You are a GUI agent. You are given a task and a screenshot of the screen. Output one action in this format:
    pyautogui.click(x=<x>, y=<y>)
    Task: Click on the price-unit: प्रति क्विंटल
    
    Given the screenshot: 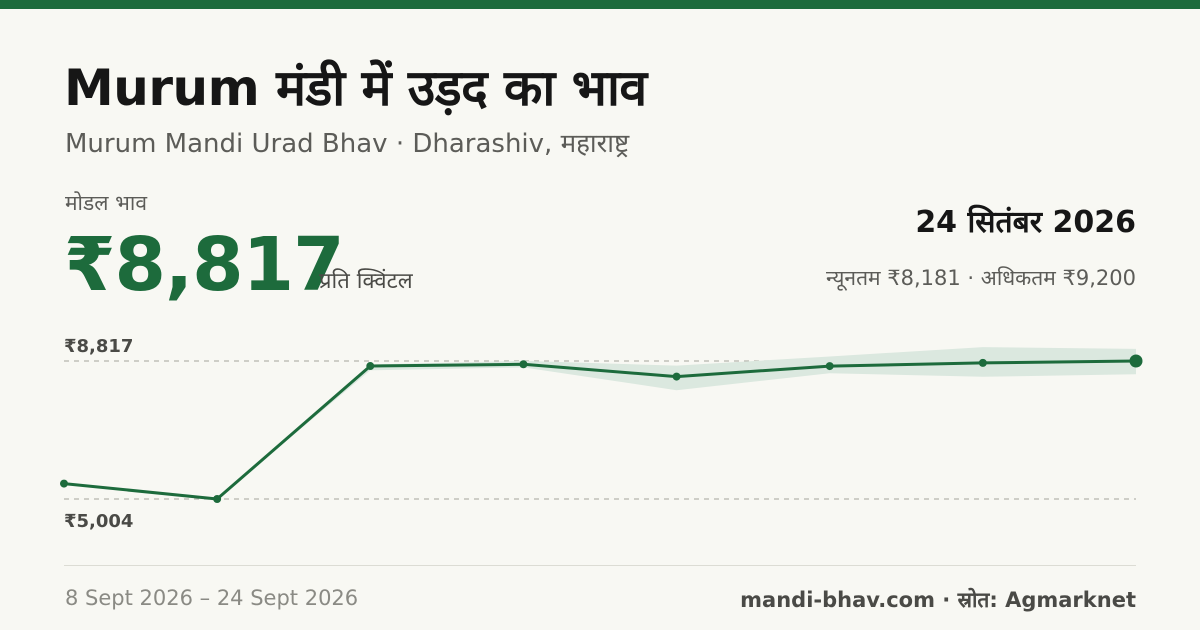 What is the action you would take?
    pyautogui.click(x=366, y=281)
    